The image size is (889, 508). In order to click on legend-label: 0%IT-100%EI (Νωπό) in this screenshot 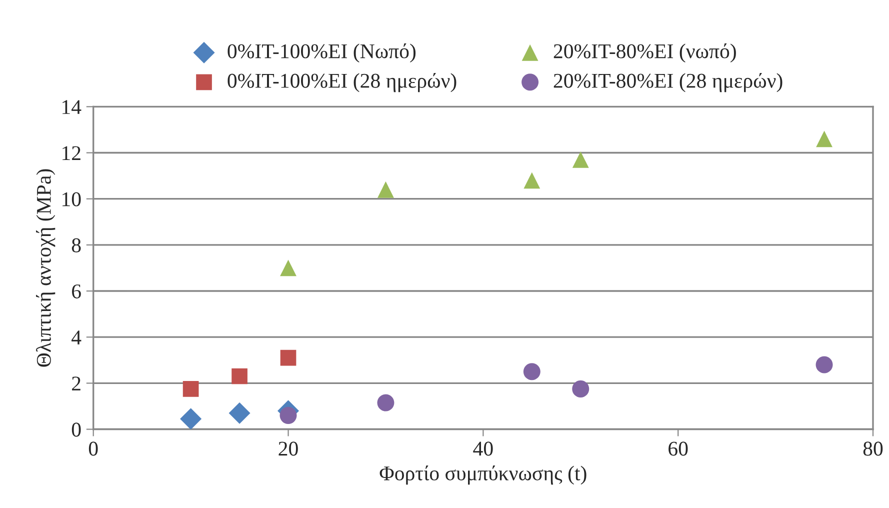, I will do `click(322, 53)`.